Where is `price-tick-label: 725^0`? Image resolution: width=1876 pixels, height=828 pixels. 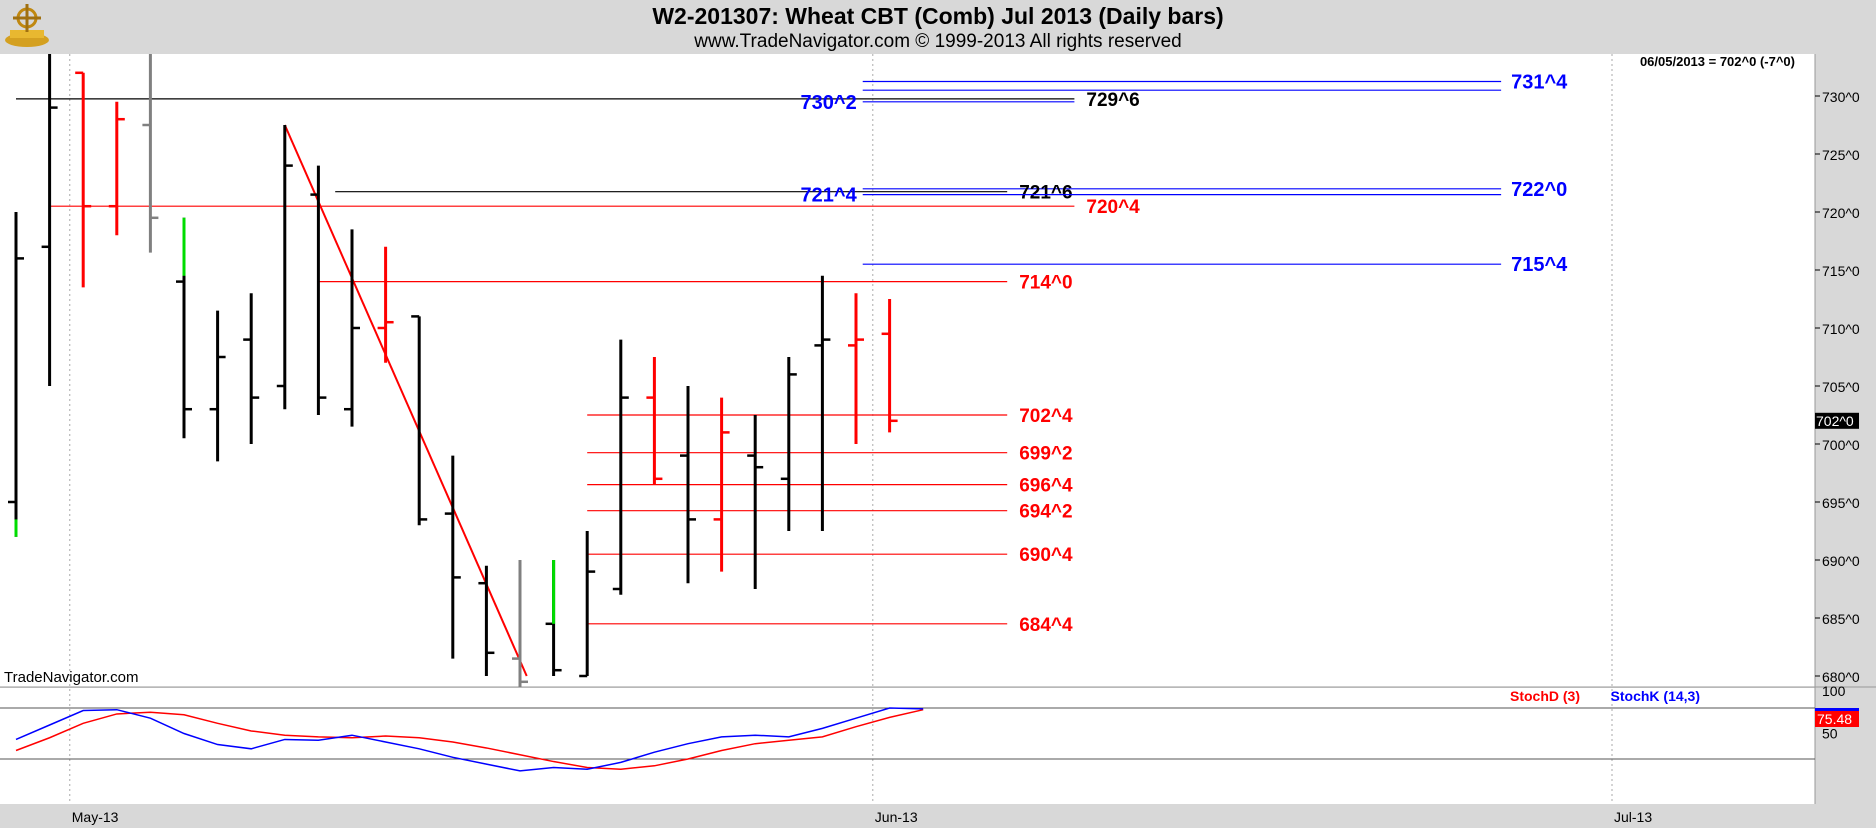
price-tick-label: 725^0 is located at coordinates (1841, 155).